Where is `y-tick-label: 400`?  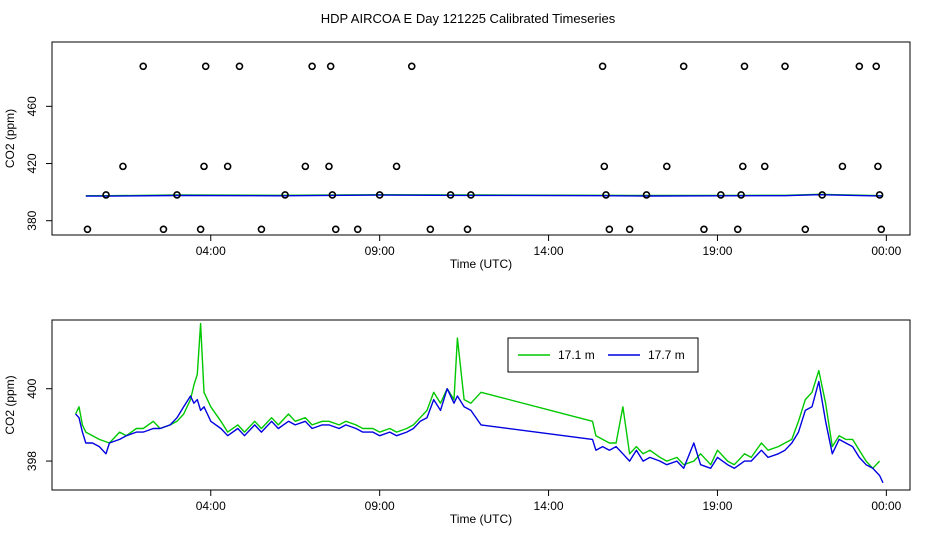 y-tick-label: 400 is located at coordinates (32, 388).